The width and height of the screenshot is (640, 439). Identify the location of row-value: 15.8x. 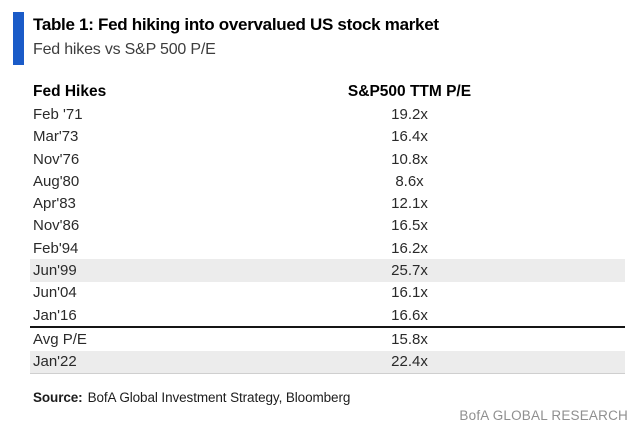
(409, 339).